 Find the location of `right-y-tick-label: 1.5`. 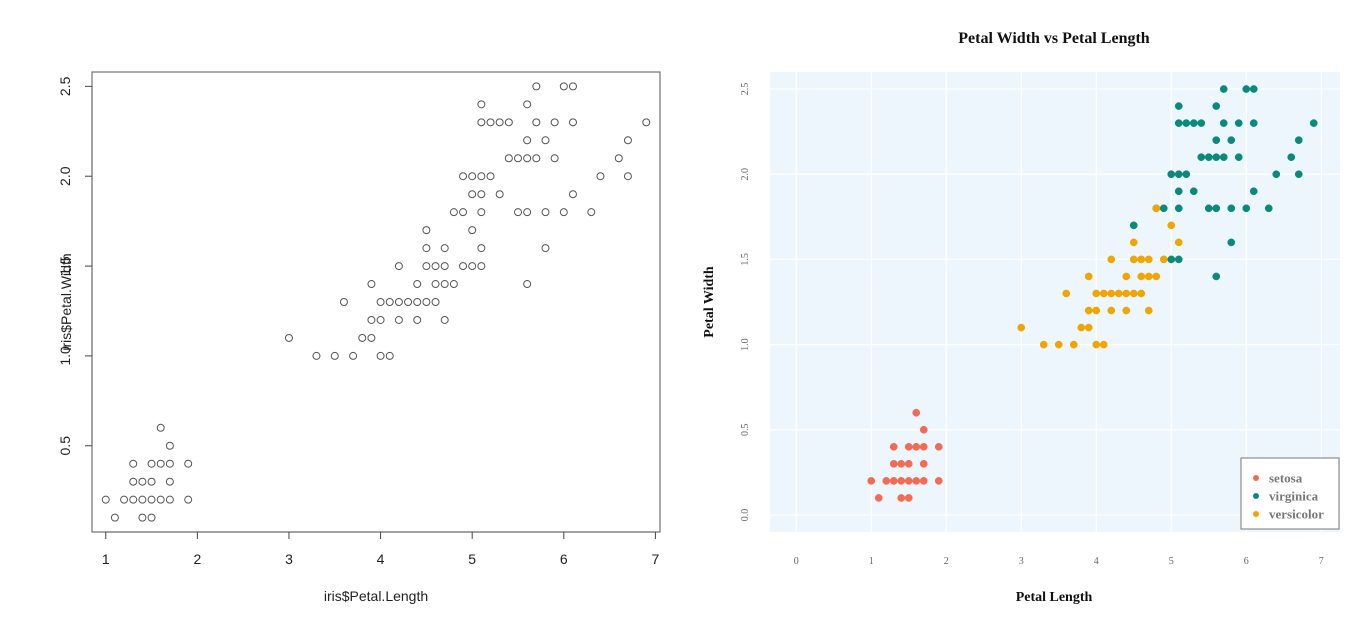

right-y-tick-label: 1.5 is located at coordinates (745, 259).